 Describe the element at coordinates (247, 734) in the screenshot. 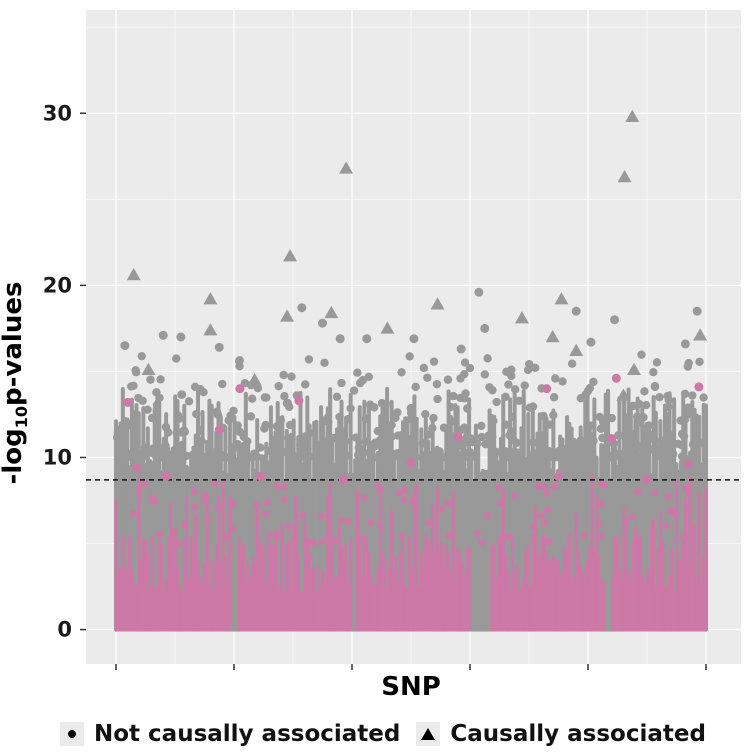

I see `legend-label-not-causal: Not causally associated` at that location.